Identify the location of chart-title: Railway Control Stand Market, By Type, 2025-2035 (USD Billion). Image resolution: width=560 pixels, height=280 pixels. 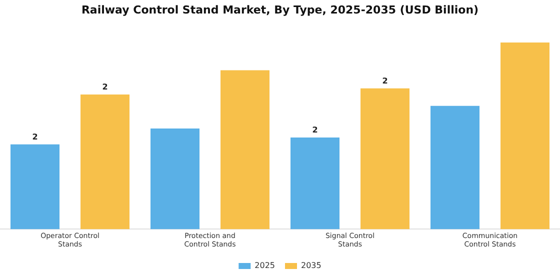
(280, 9).